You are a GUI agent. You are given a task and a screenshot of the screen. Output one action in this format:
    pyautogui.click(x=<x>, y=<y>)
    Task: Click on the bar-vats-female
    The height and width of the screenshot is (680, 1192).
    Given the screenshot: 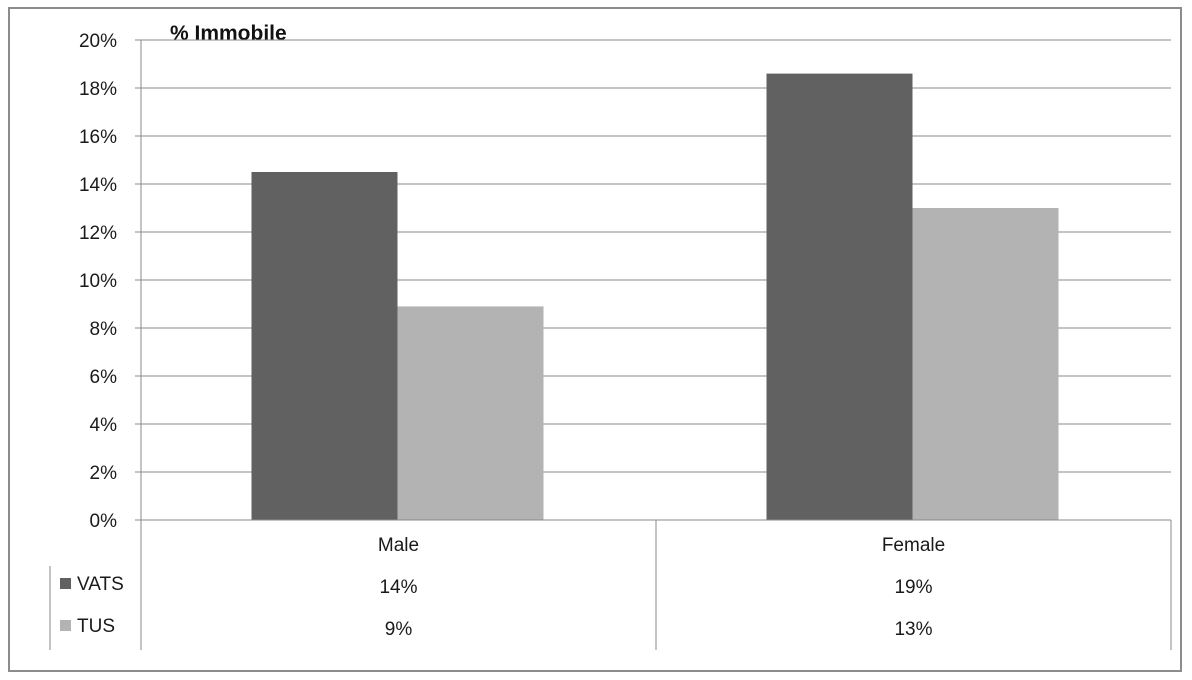 What is the action you would take?
    pyautogui.click(x=839, y=296)
    